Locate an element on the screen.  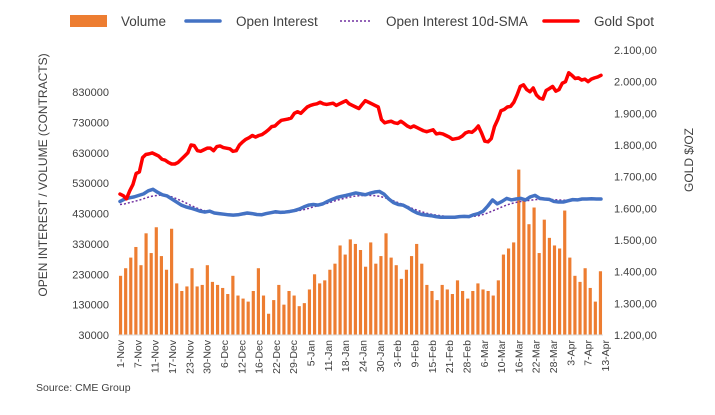
x-tick-label: 24-Jan is located at coordinates (364, 356).